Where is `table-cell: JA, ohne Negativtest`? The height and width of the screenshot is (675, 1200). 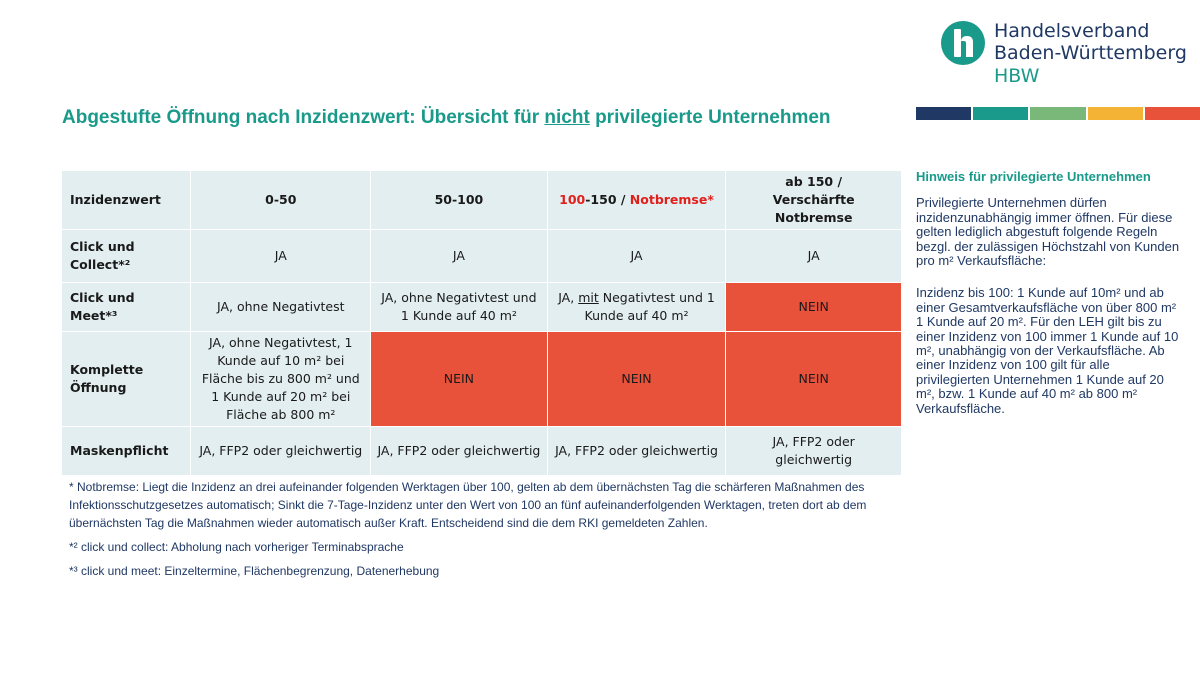
table-cell: JA, ohne Negativtest is located at coordinates (281, 307).